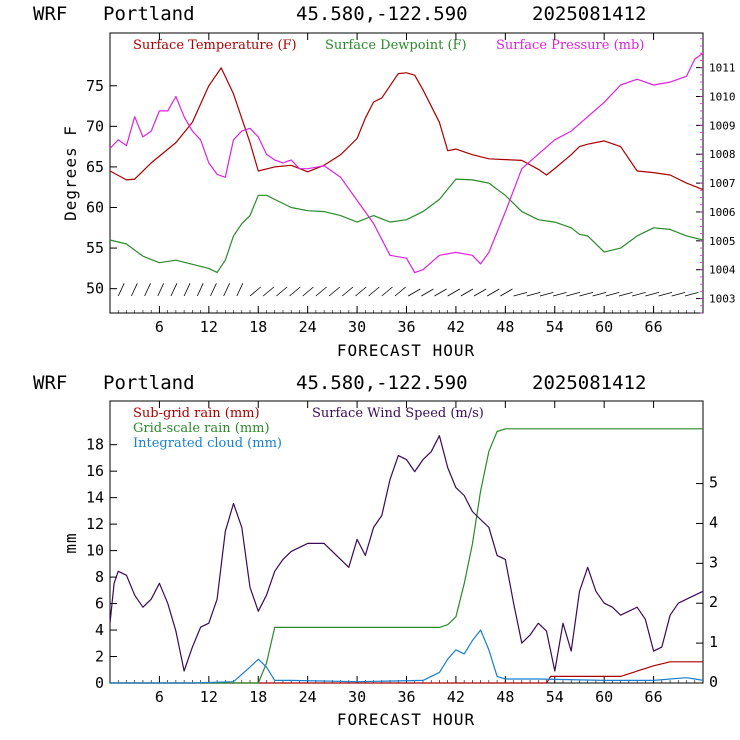  I want to click on y-axis-label: mm, so click(70, 542).